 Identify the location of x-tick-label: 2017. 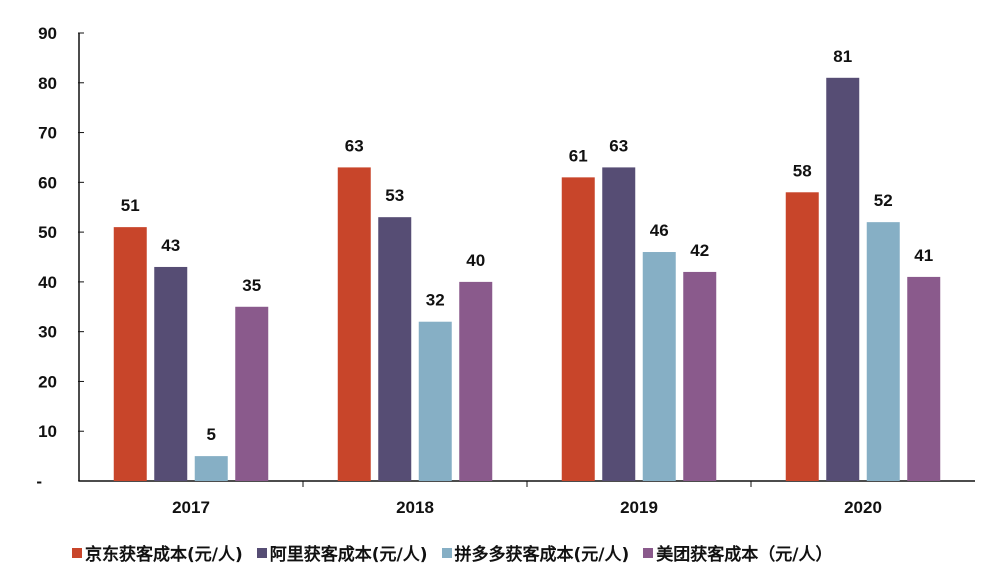
(191, 507).